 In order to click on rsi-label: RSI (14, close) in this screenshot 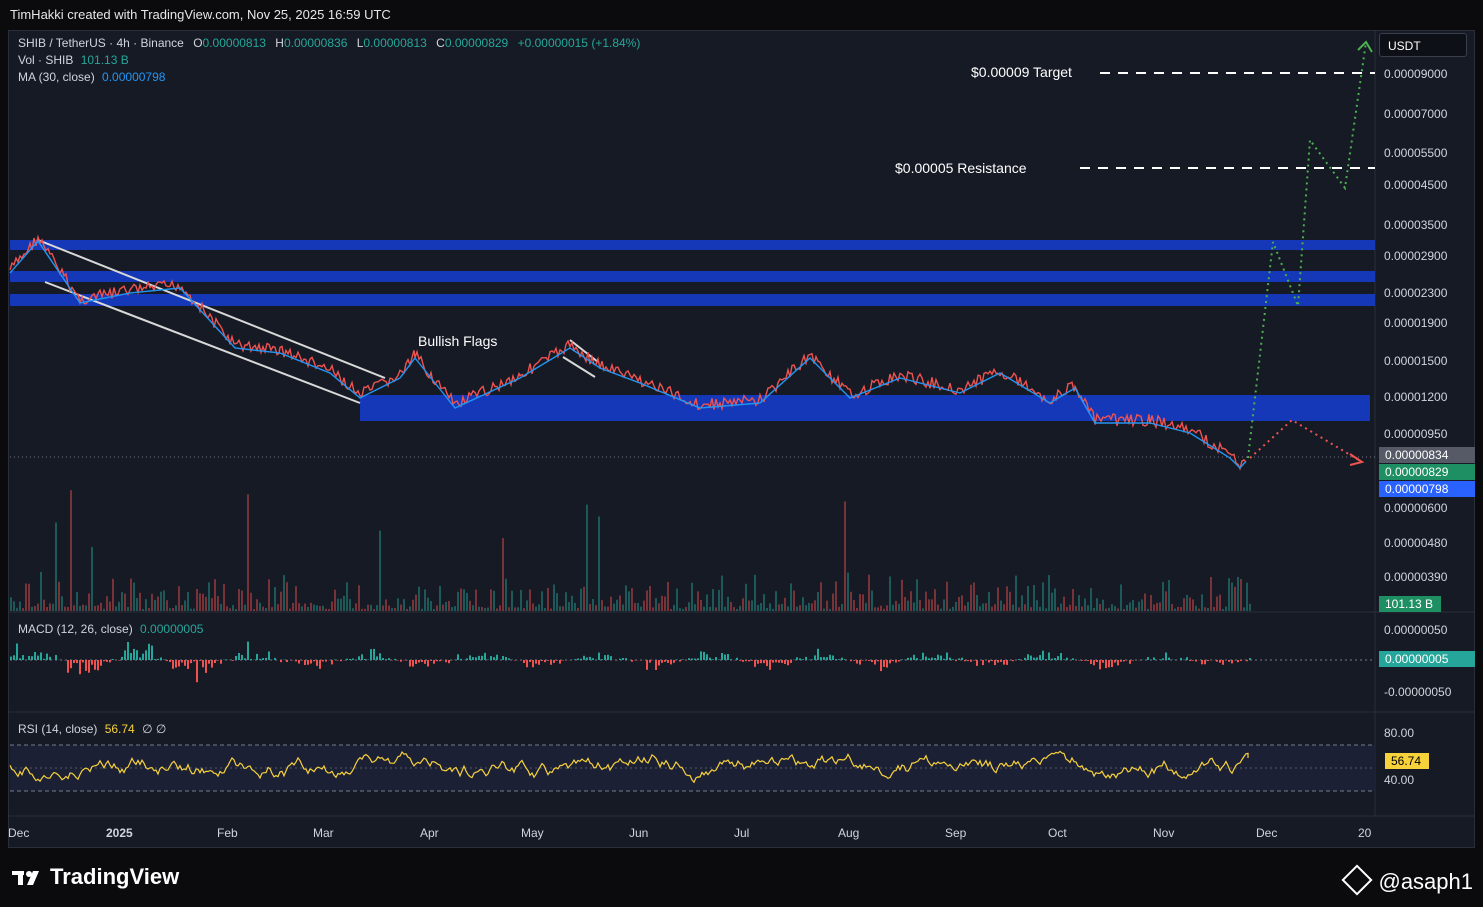, I will do `click(58, 729)`.